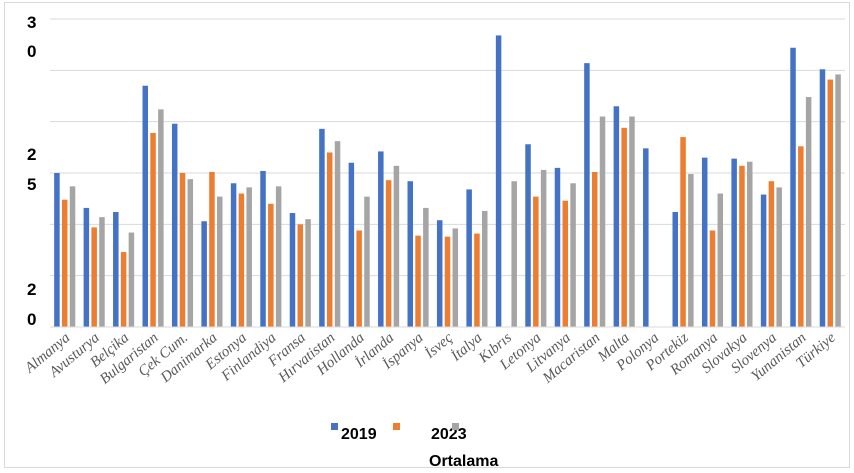 The height and width of the screenshot is (473, 854). What do you see at coordinates (31, 22) in the screenshot?
I see `y-tick-label: 3` at bounding box center [31, 22].